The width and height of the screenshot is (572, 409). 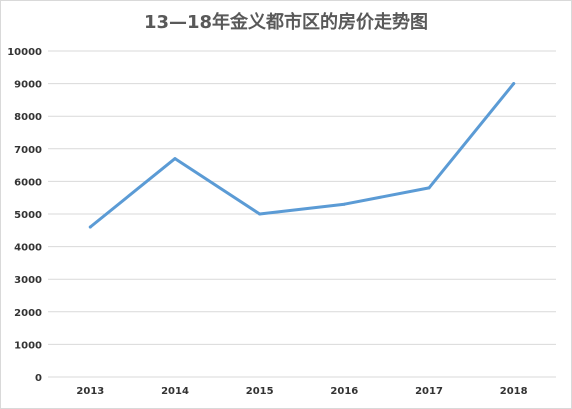 I want to click on y-tick-label: 10000, so click(x=24, y=52).